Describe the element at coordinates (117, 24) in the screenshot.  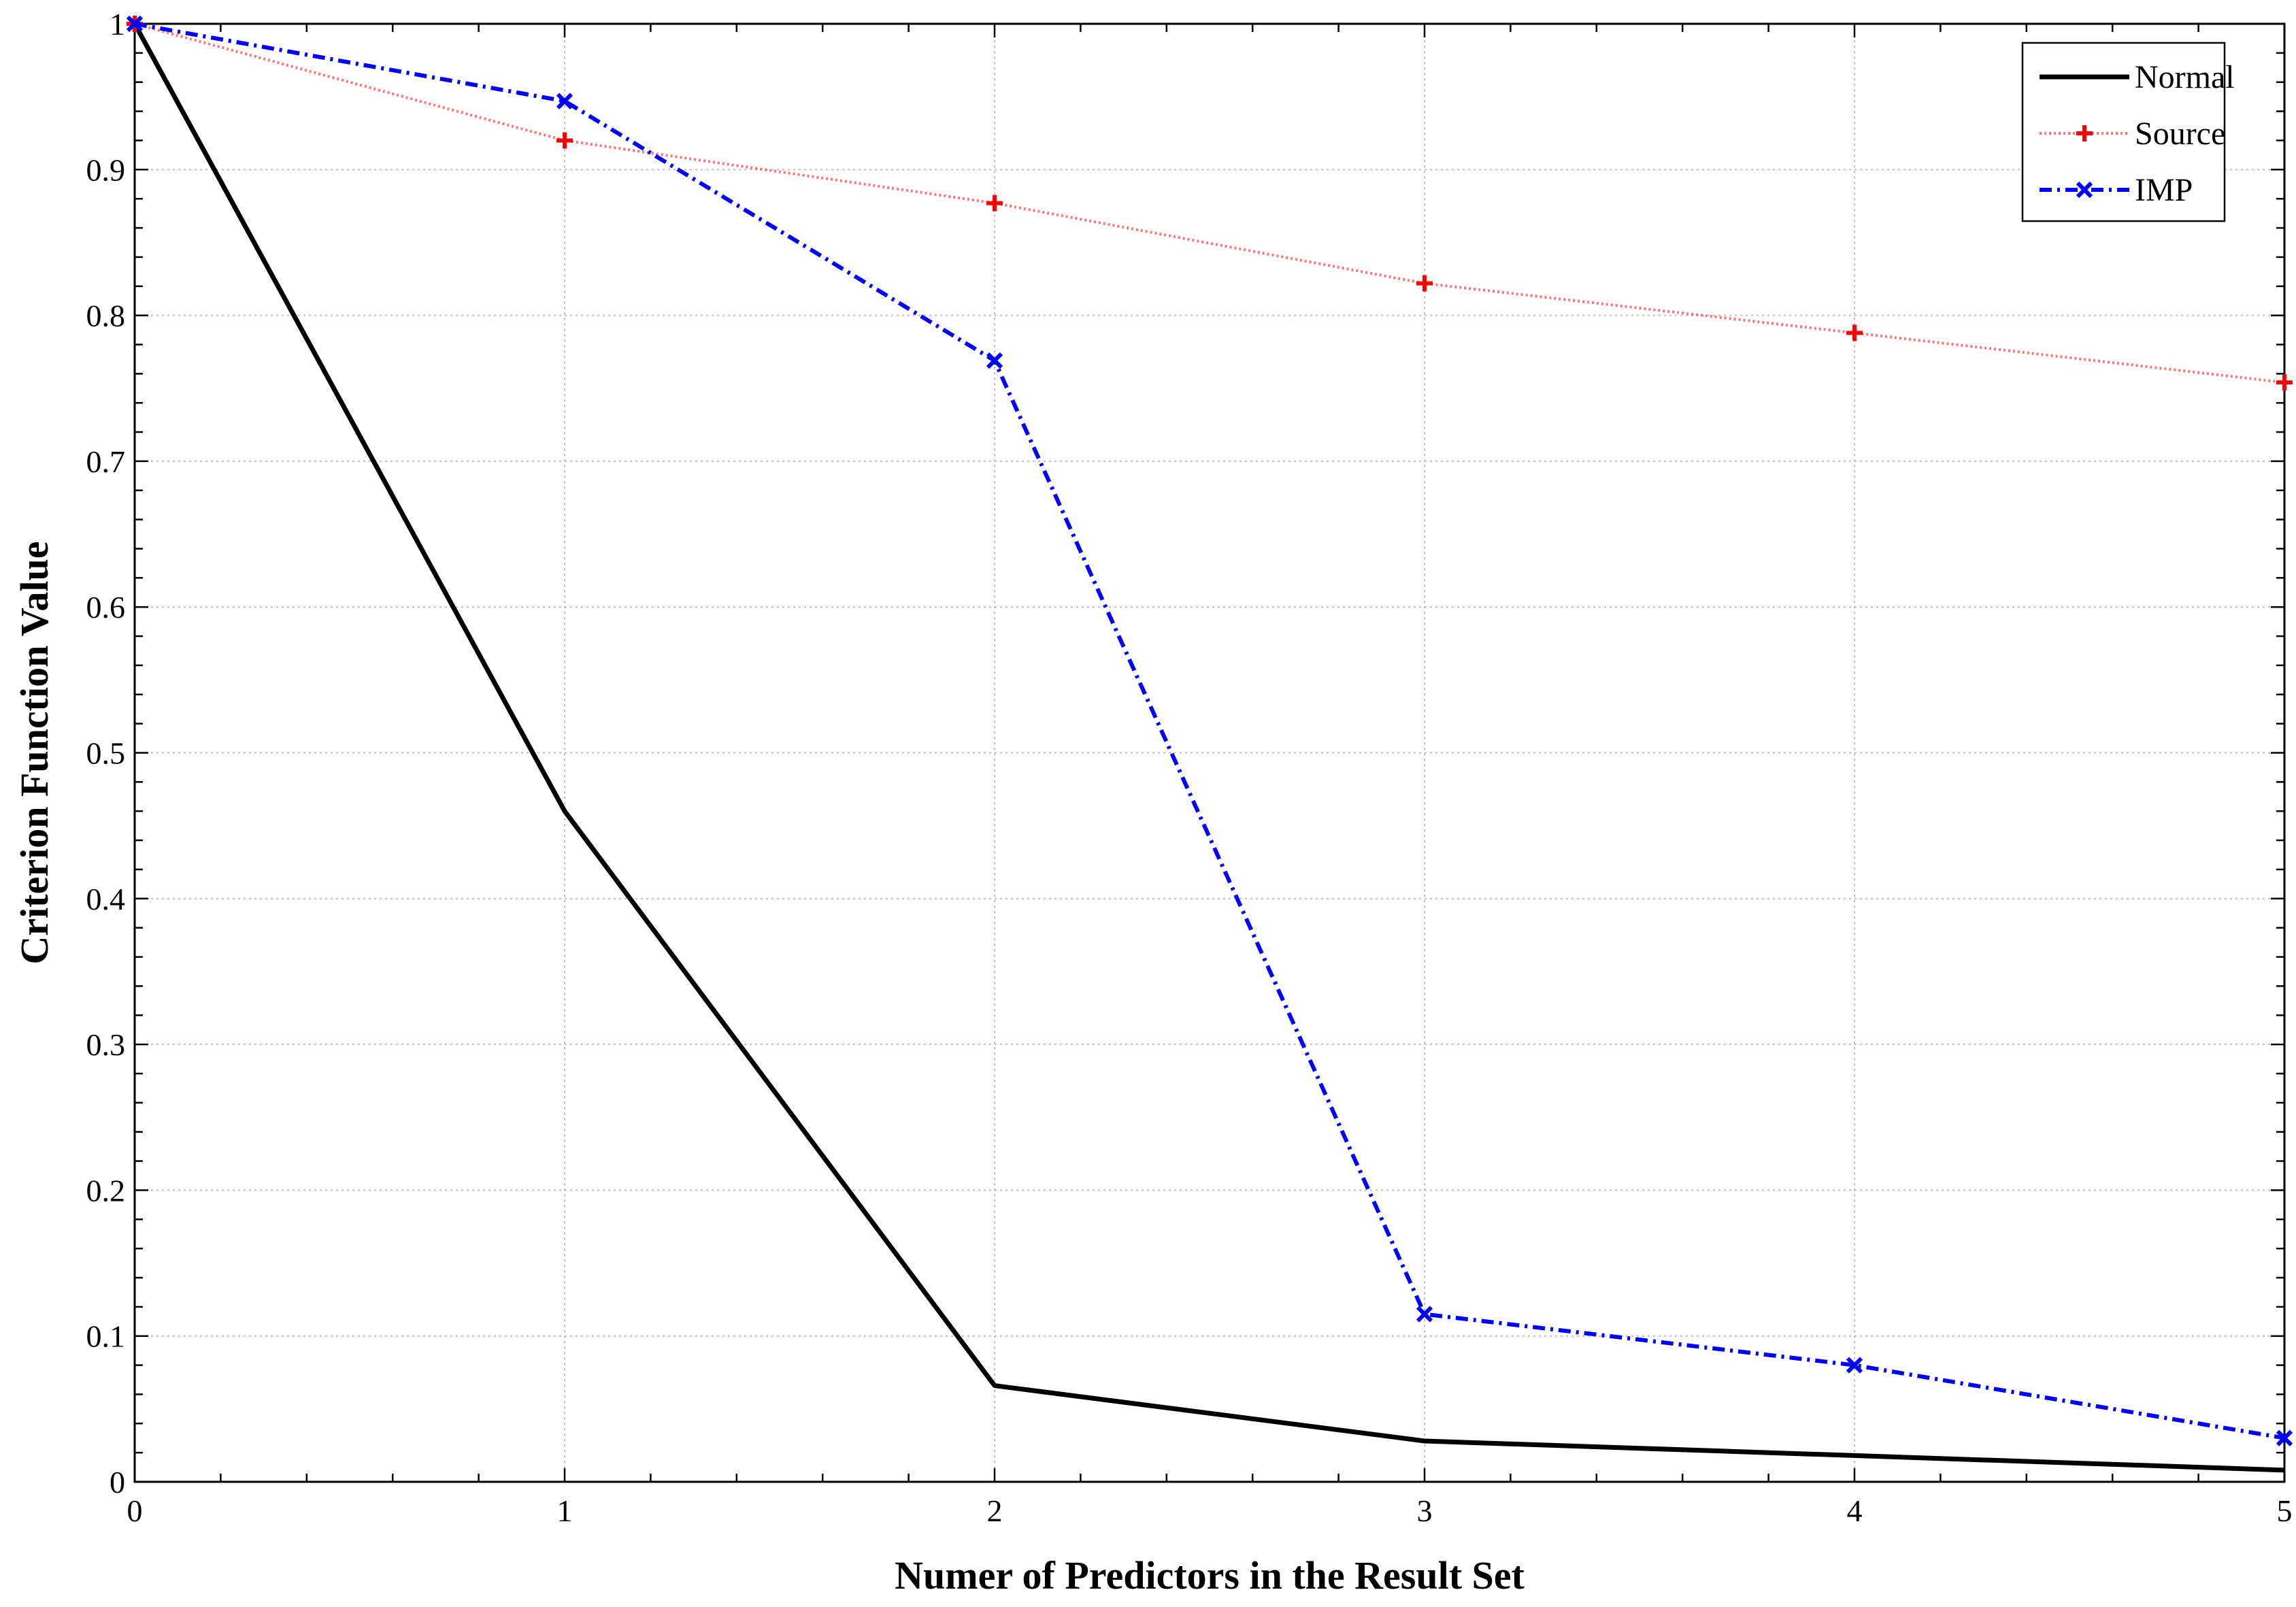
I see `y-tick-label: 1` at that location.